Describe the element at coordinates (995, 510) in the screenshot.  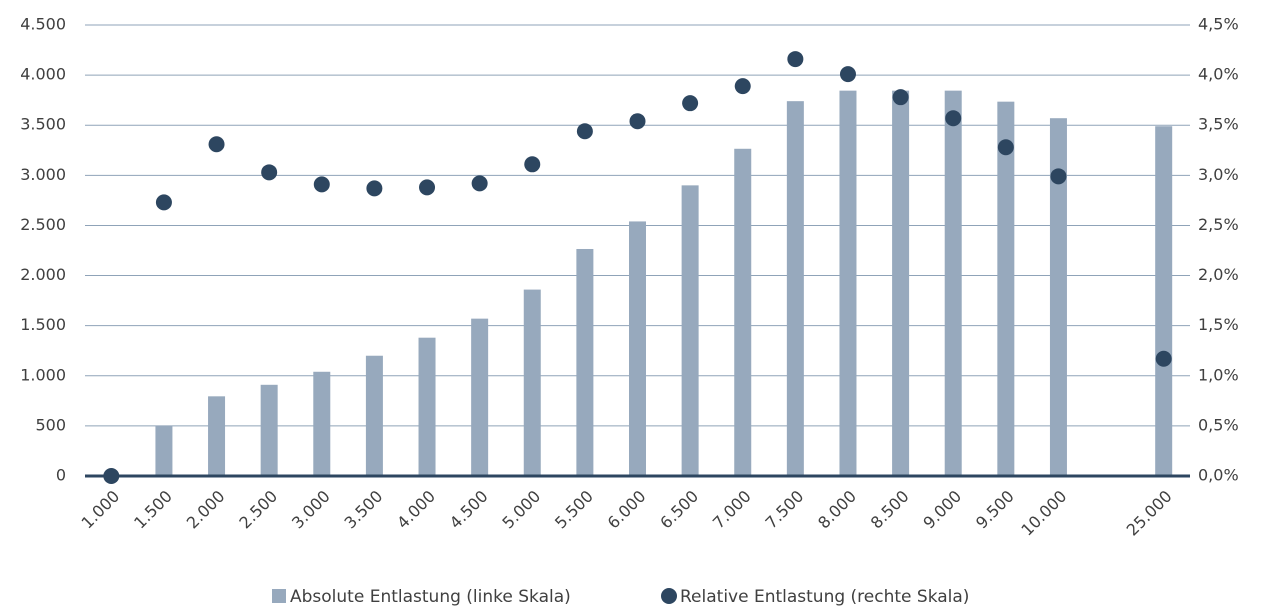
I see `x-tick-label: 9.500` at that location.